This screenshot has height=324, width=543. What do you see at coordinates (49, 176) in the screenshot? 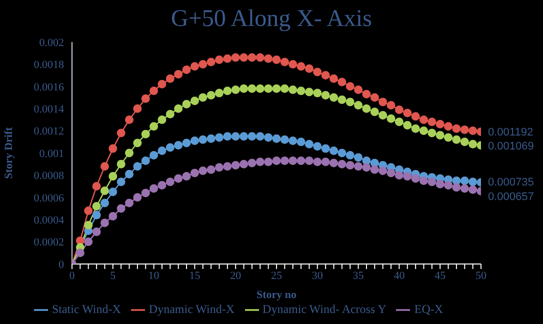
I see `y-tick-label: 0.0008` at bounding box center [49, 176].